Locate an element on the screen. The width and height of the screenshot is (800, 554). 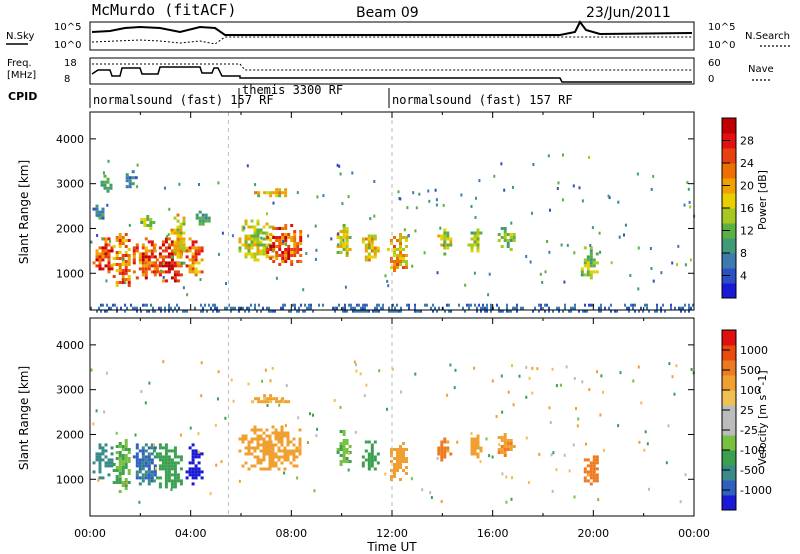
freq-line is located at coordinates (391, 74).